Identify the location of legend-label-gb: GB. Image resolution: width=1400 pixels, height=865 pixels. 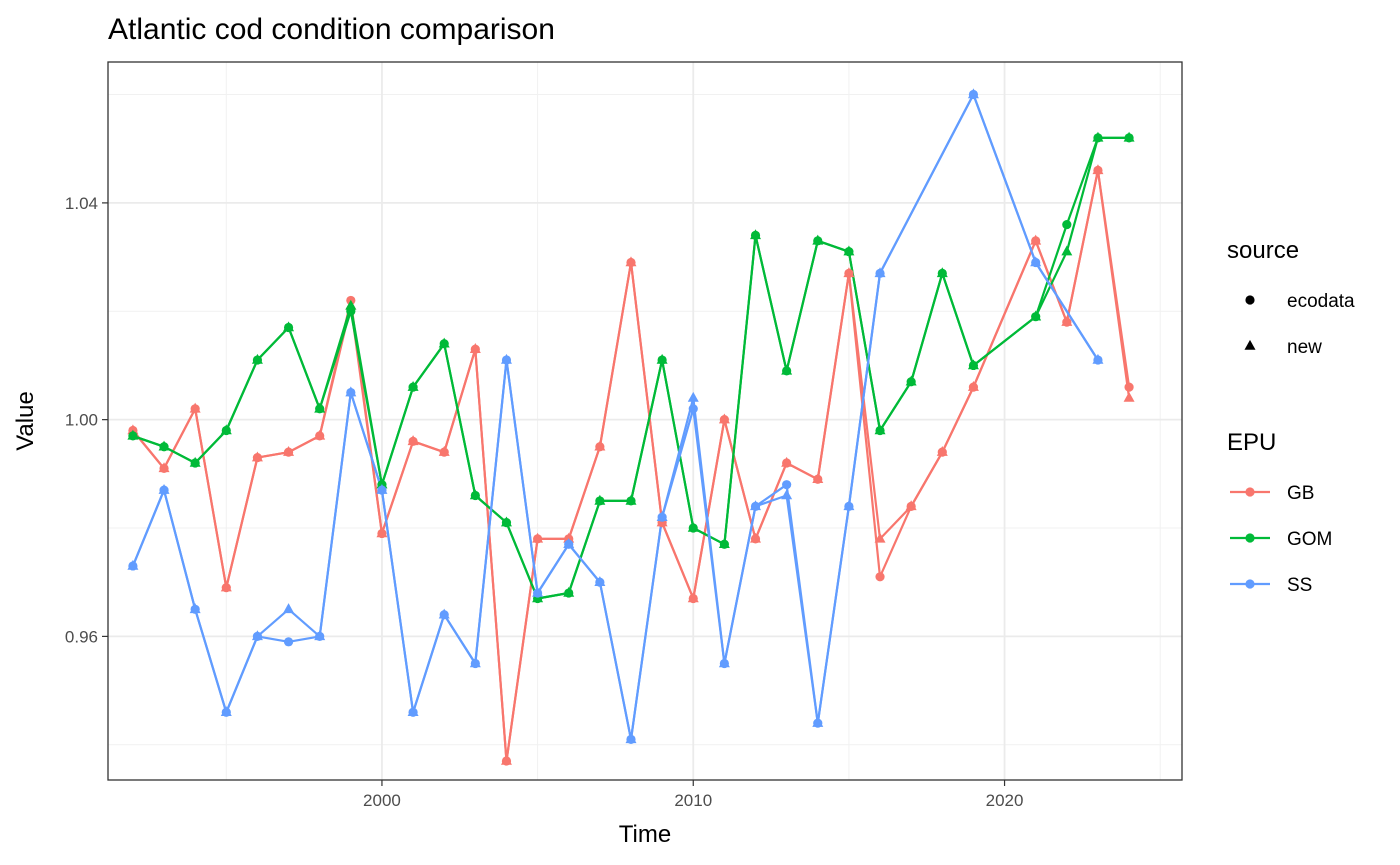
(1300, 493).